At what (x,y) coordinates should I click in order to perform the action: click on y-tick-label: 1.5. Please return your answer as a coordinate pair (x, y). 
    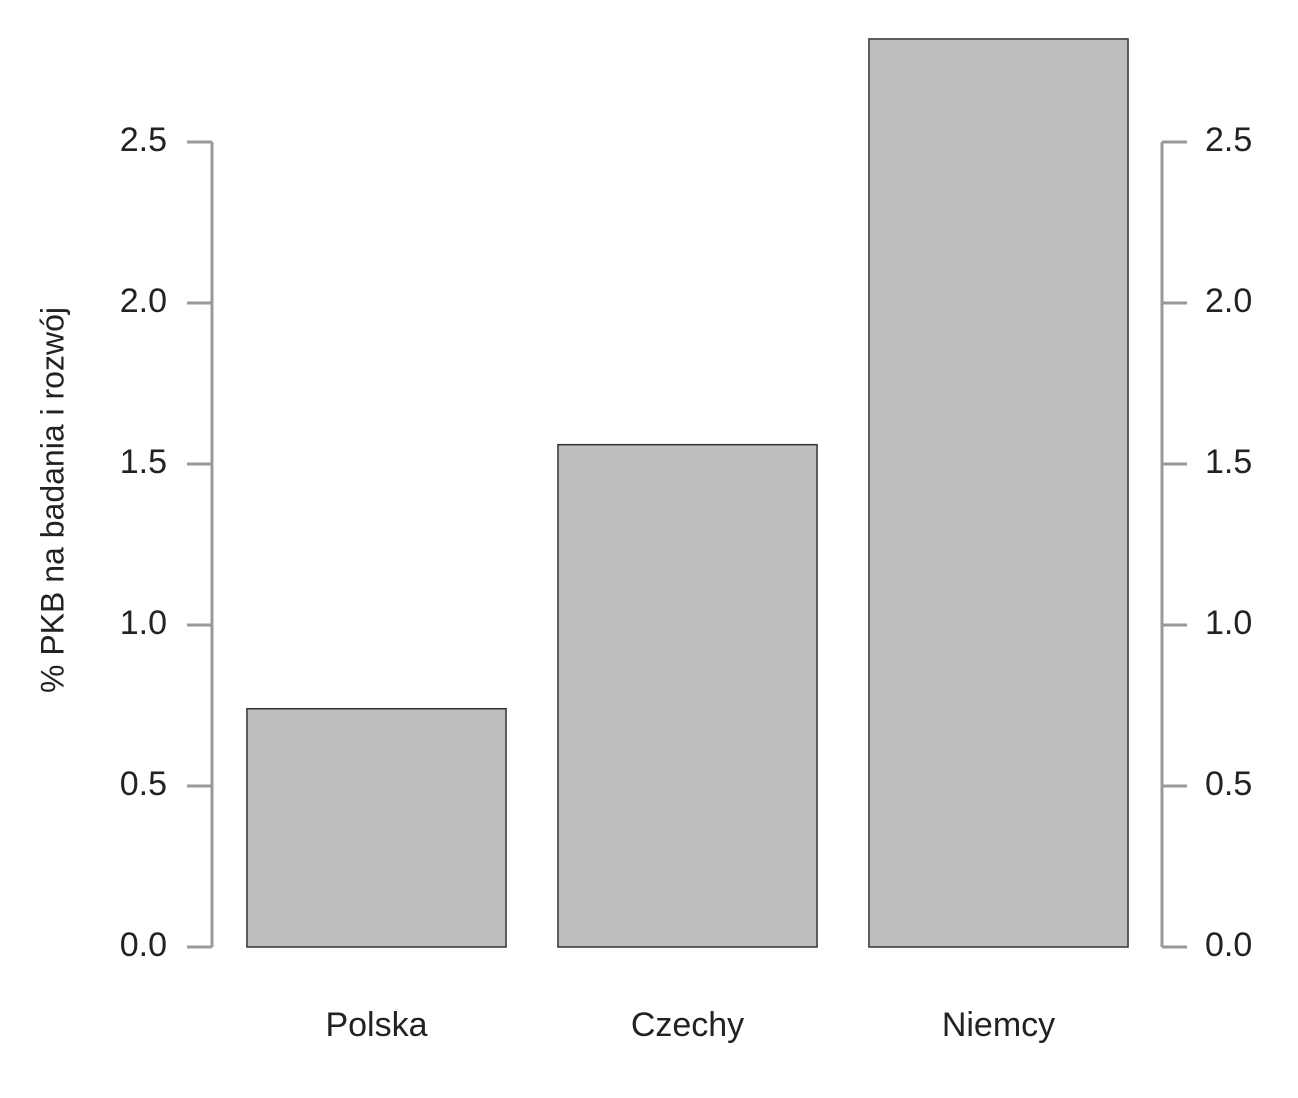
    Looking at the image, I should click on (143, 462).